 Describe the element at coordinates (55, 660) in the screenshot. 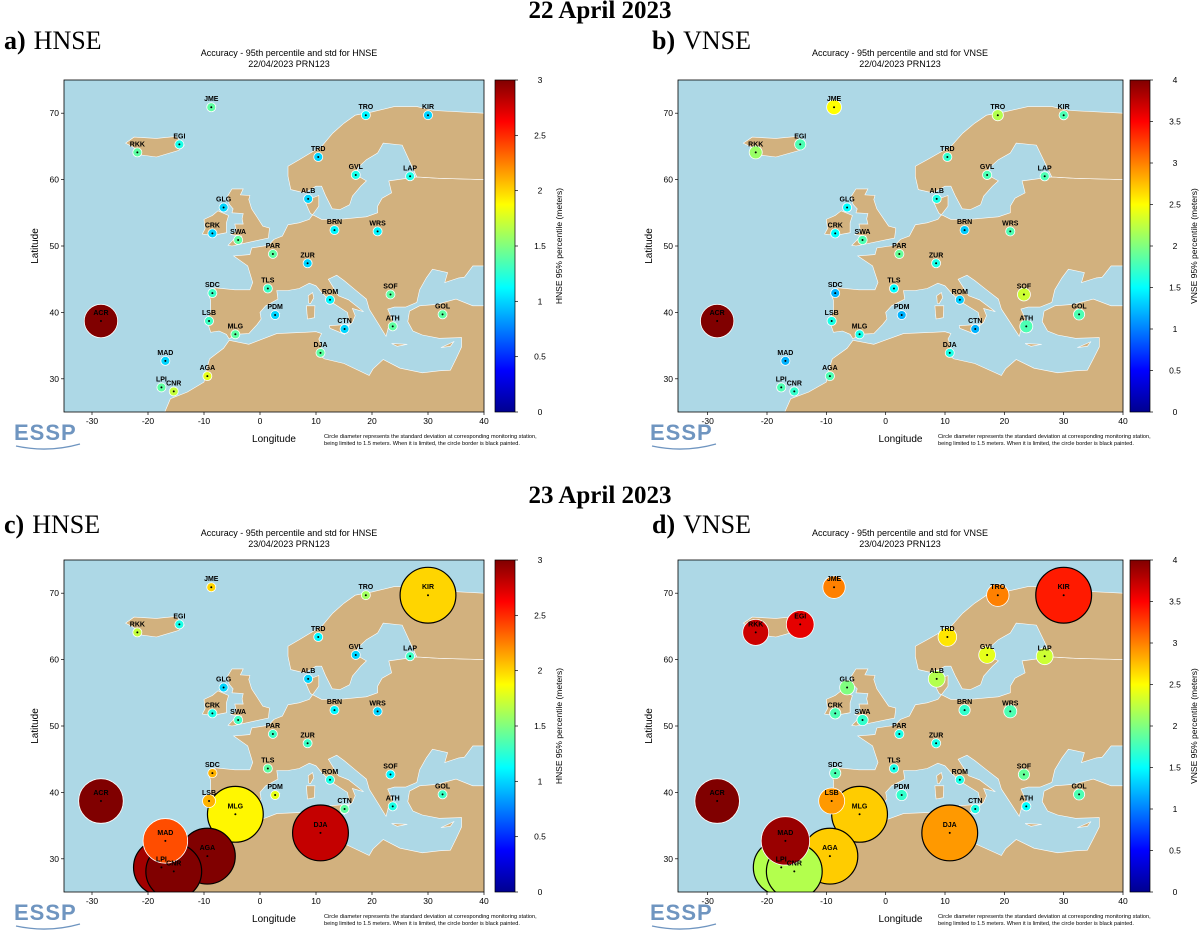

I see `y-tick-label: 60` at that location.